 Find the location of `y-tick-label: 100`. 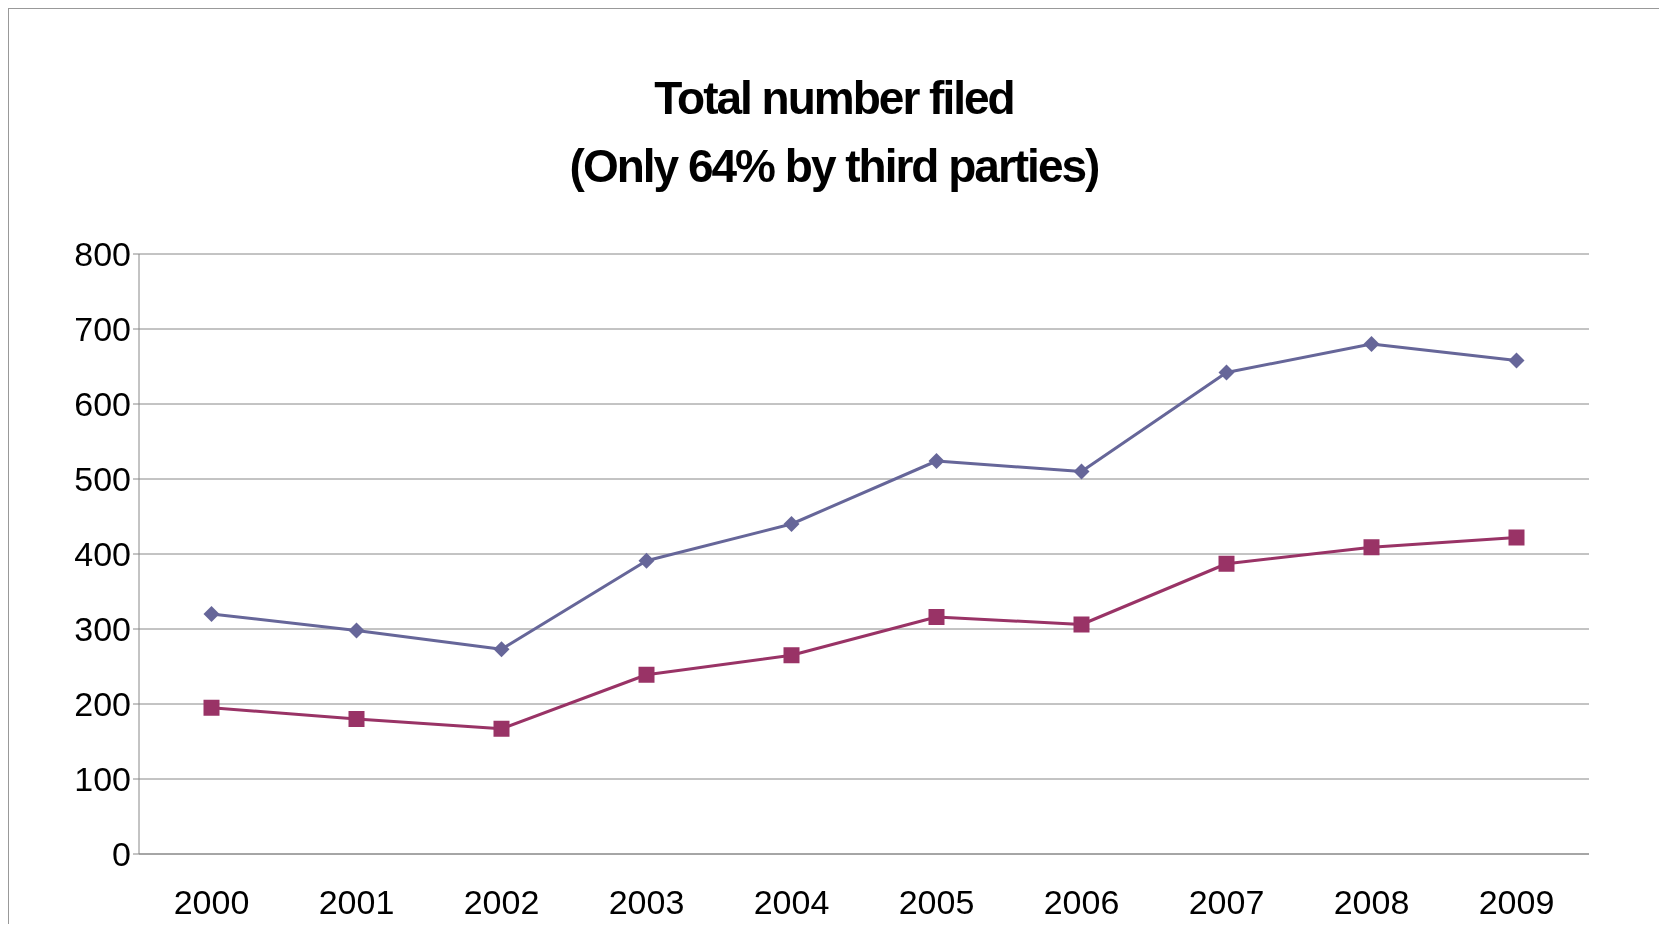

y-tick-label: 100 is located at coordinates (102, 779).